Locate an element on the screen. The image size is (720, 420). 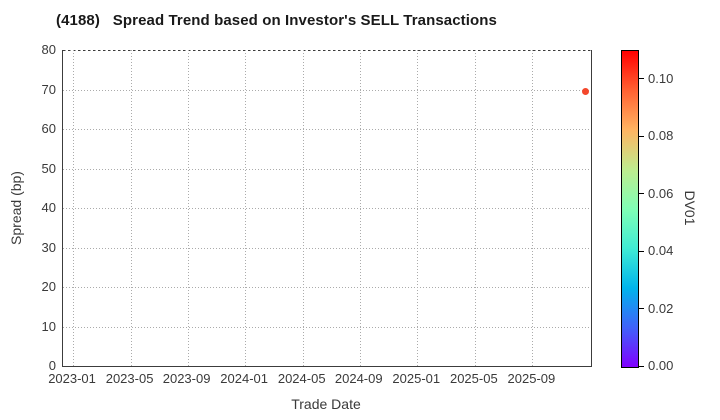
colorbar-tick-label: 0.04 is located at coordinates (661, 251).